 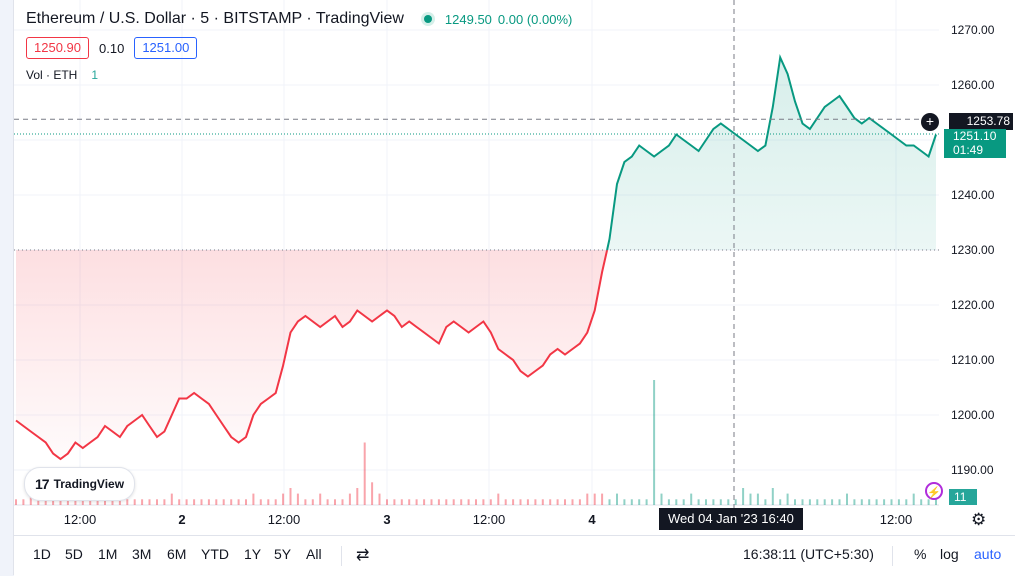 I want to click on price-tick-label: 1210.00, so click(x=973, y=360).